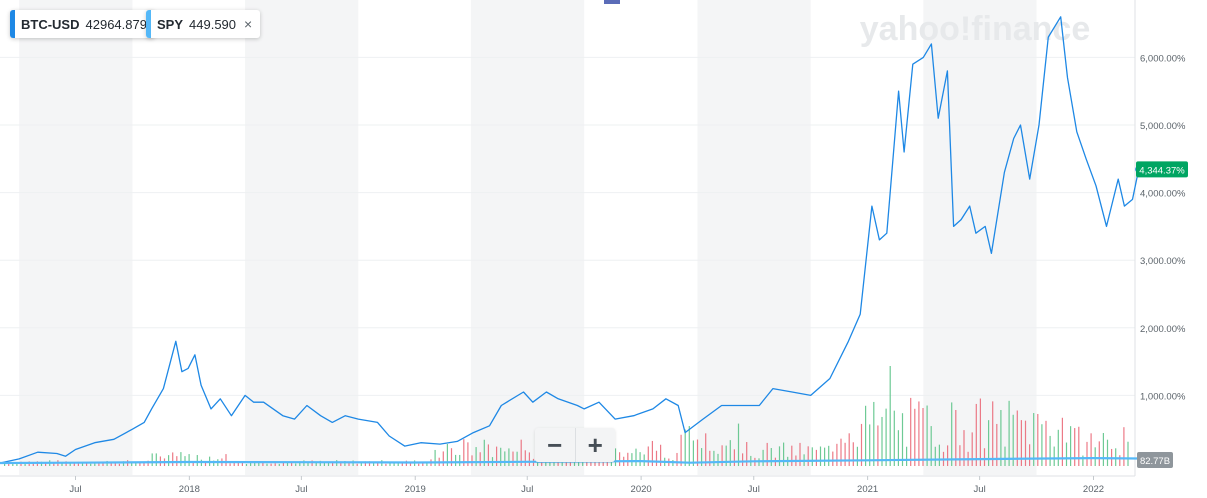 This screenshot has width=1207, height=498. I want to click on y-tick-label: 3,000.00%, so click(1163, 261).